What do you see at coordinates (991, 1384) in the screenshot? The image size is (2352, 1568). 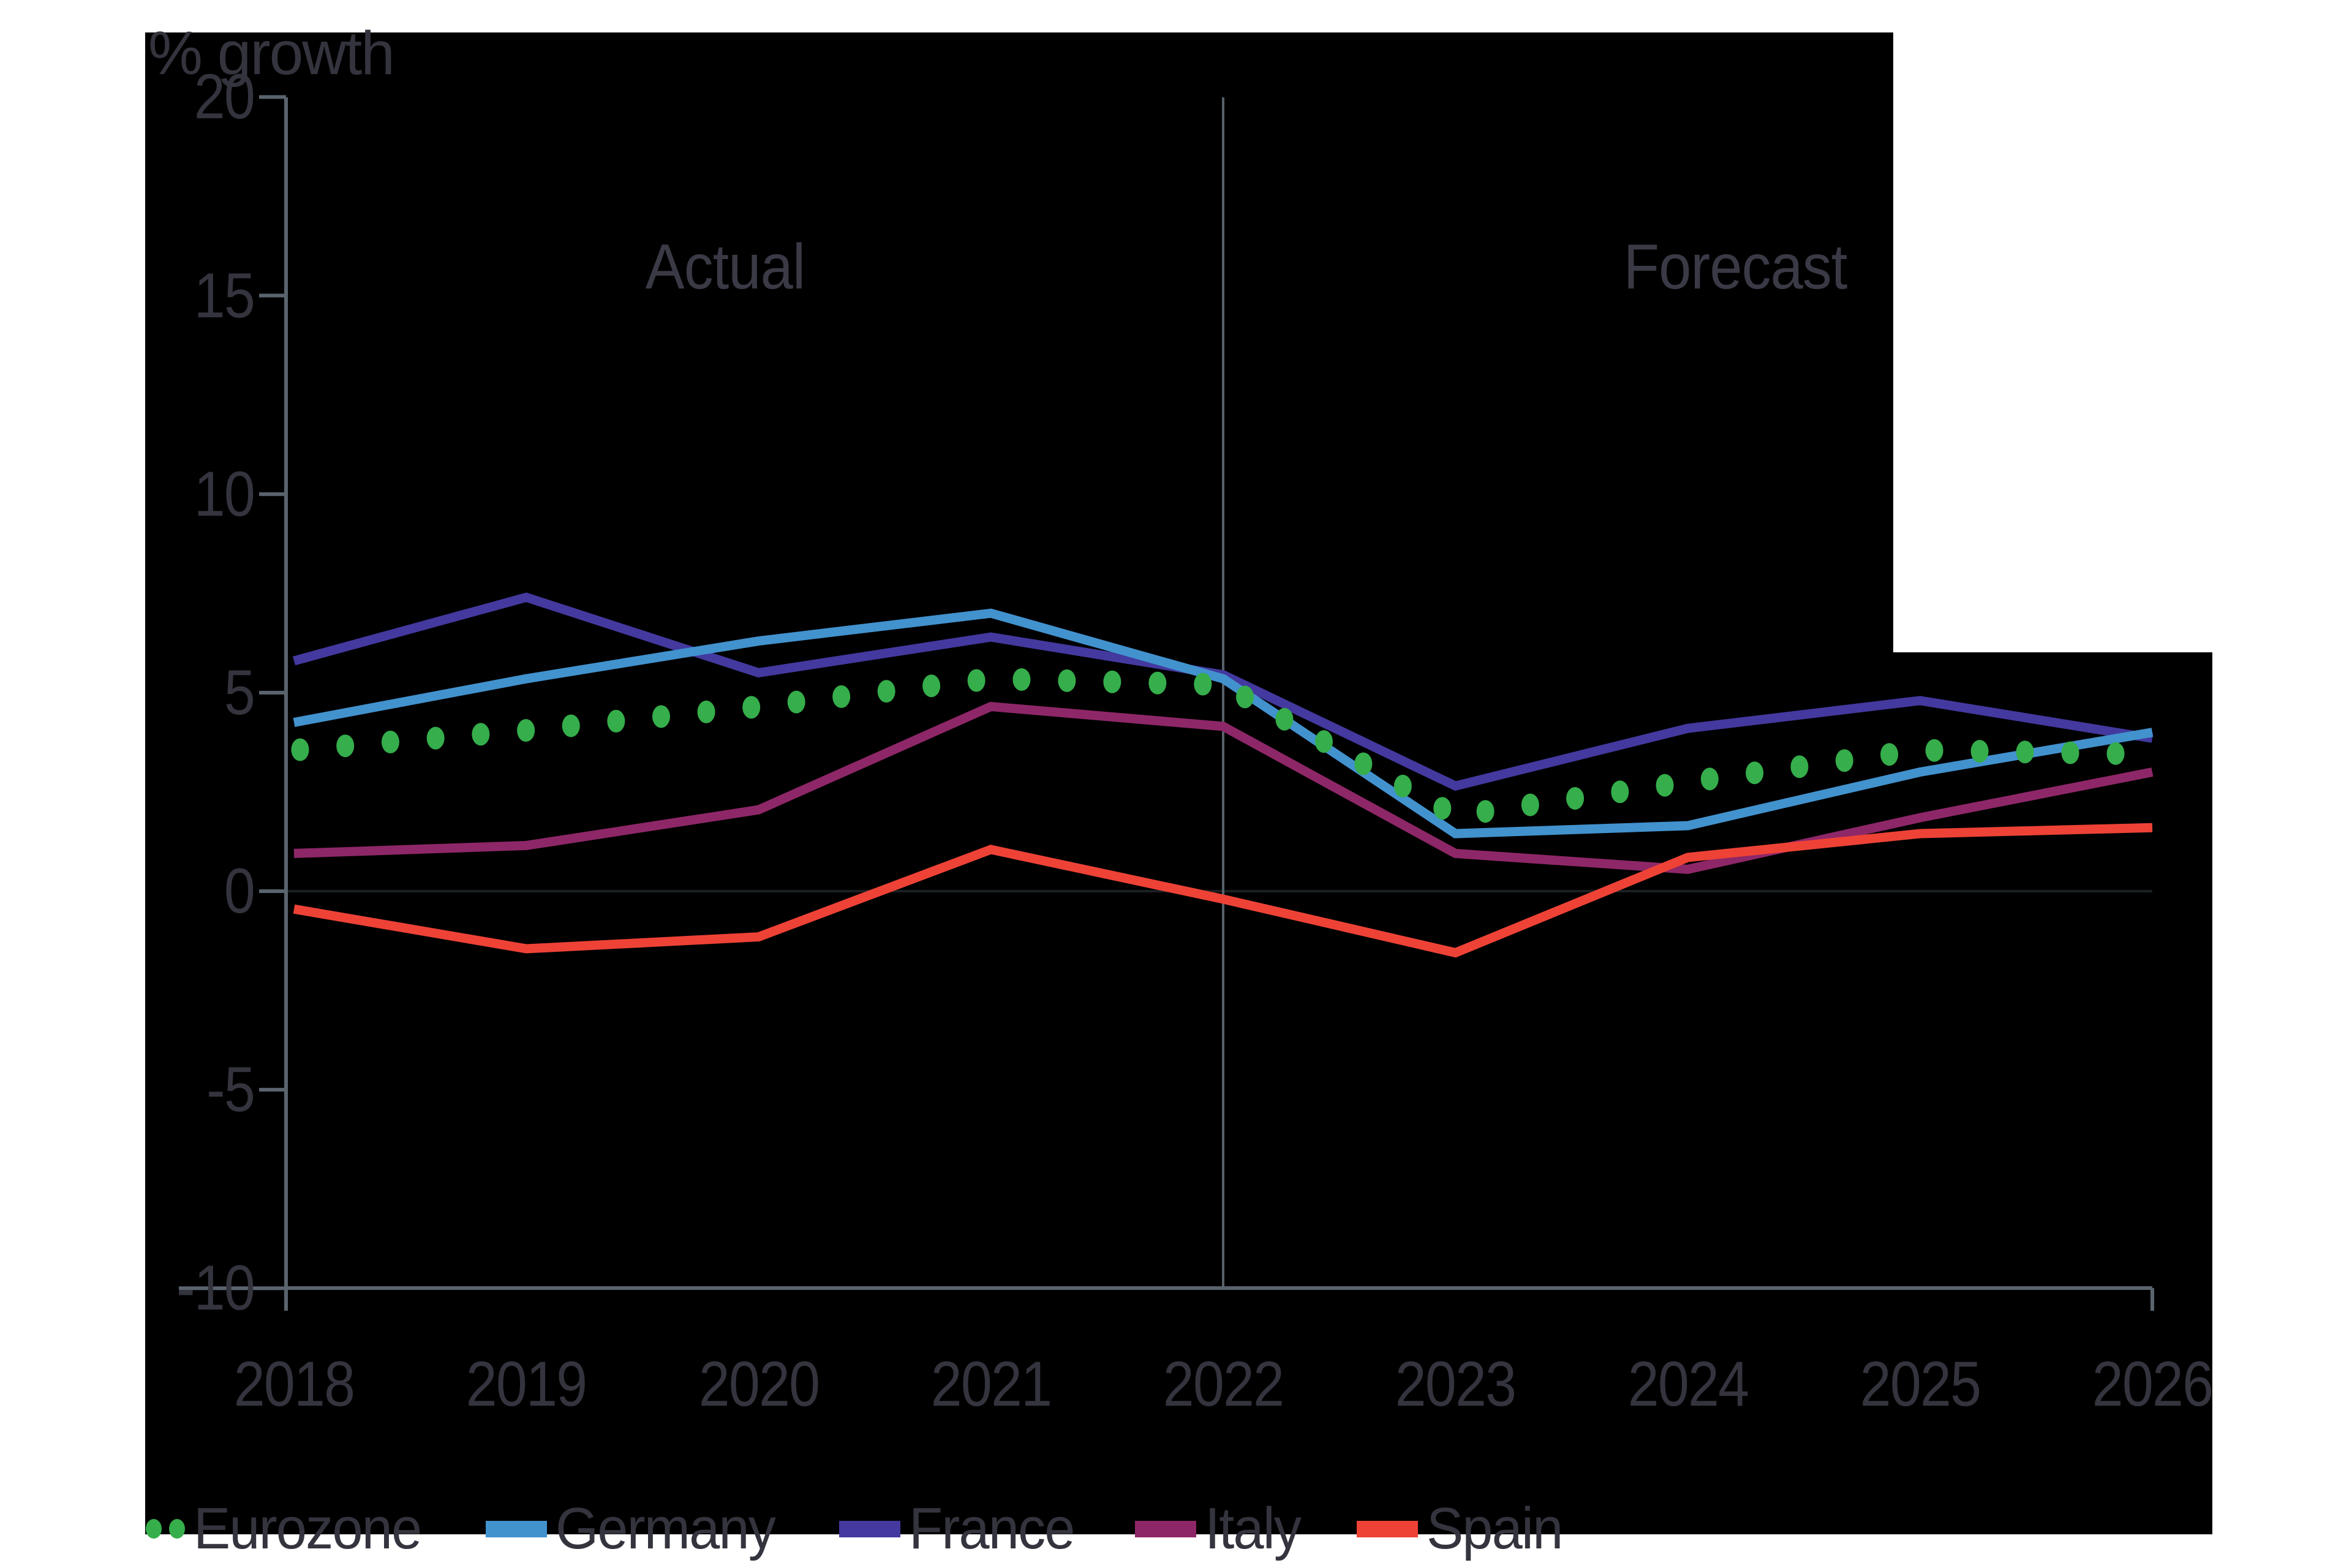 I see `x-tick-label-2021: 2021` at bounding box center [991, 1384].